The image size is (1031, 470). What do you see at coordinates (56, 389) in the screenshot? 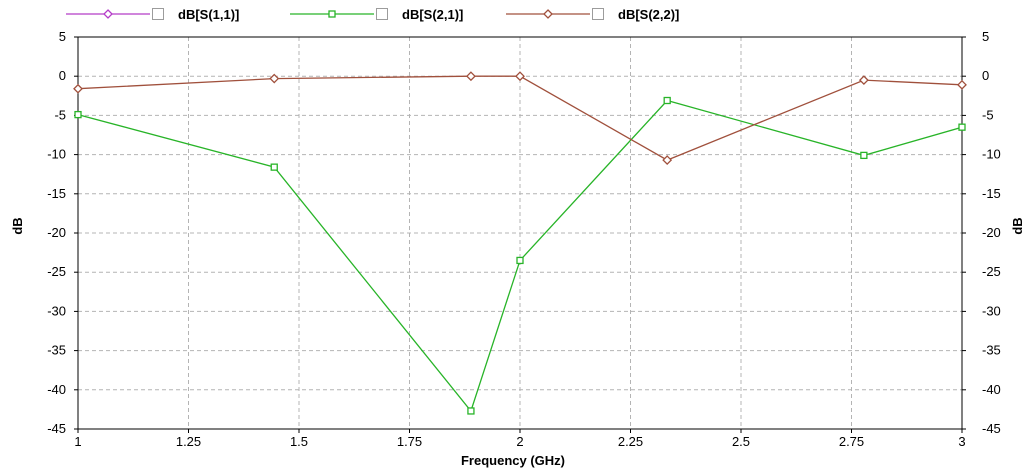
I see `y-tick-label-left: -40` at bounding box center [56, 389].